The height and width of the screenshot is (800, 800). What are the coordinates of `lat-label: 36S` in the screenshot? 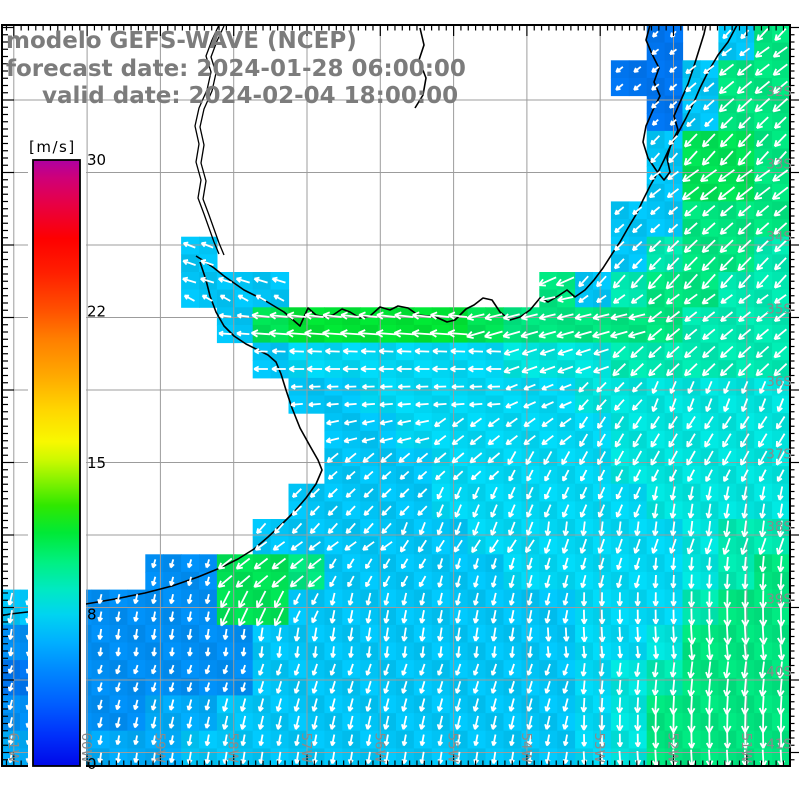 It's located at (779, 382).